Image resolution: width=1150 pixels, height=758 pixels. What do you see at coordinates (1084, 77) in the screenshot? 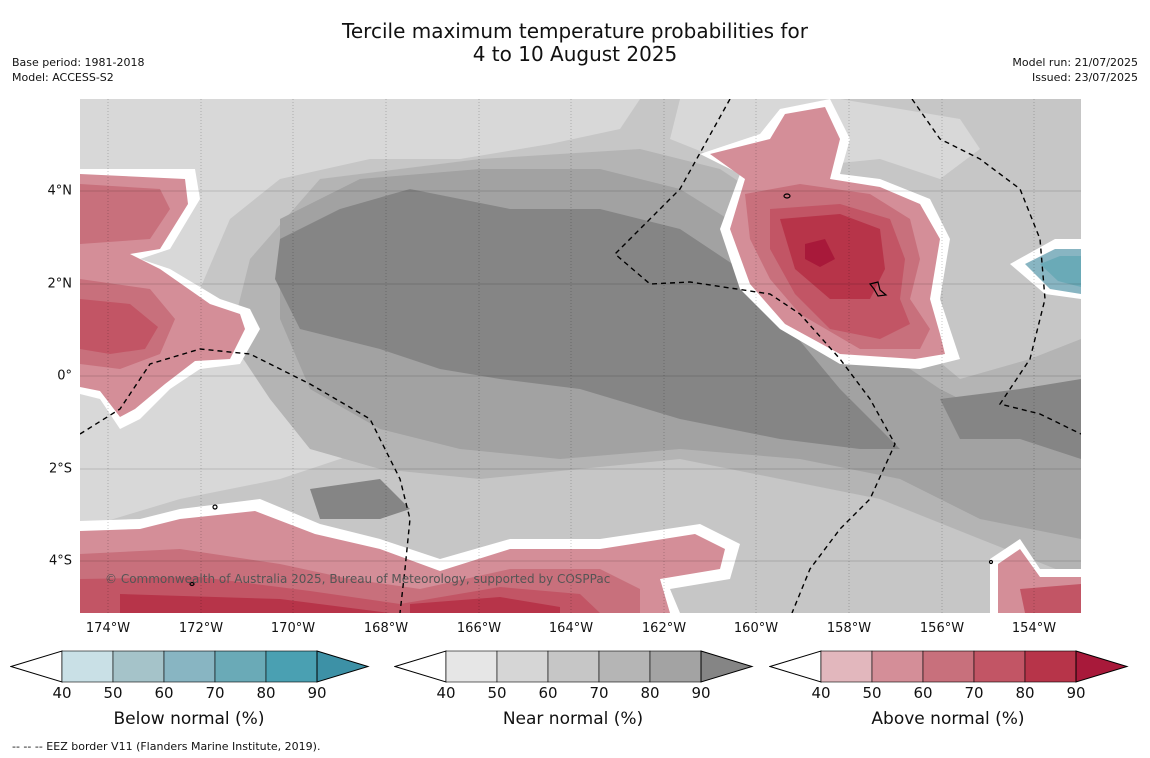
I see `issued-date: Issued: 23/07/2025` at bounding box center [1084, 77].